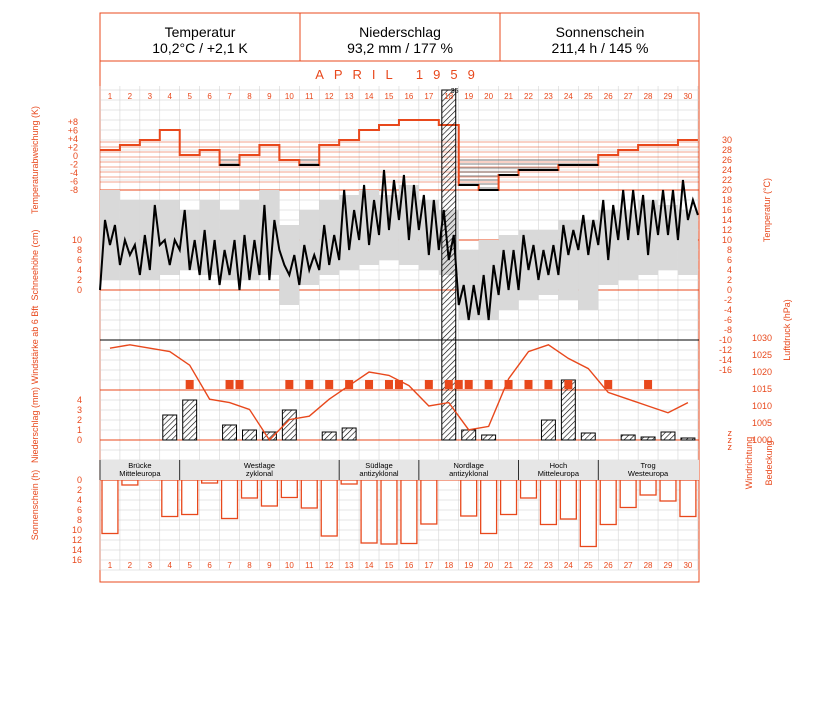 The height and width of the screenshot is (702, 827). Describe the element at coordinates (130, 565) in the screenshot. I see `day-number: 2` at that location.